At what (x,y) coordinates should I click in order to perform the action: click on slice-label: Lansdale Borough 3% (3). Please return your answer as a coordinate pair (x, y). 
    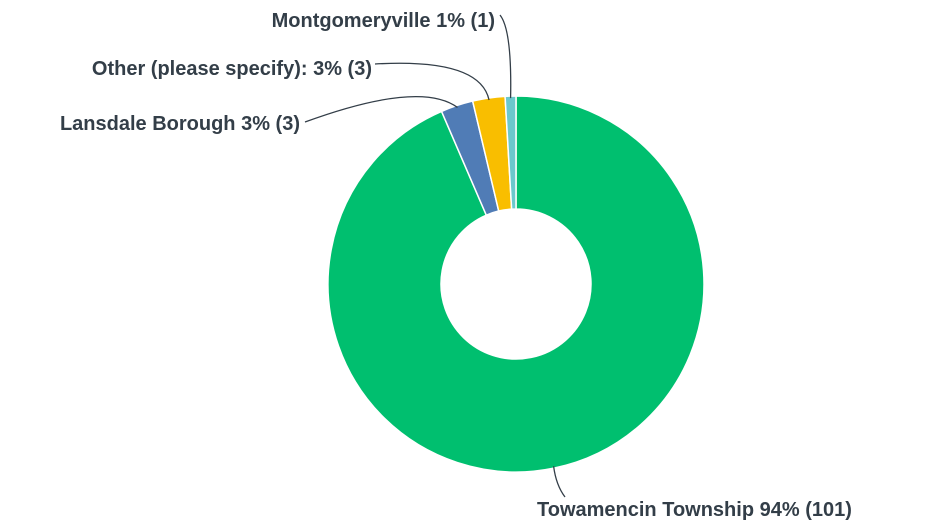
    Looking at the image, I should click on (180, 124).